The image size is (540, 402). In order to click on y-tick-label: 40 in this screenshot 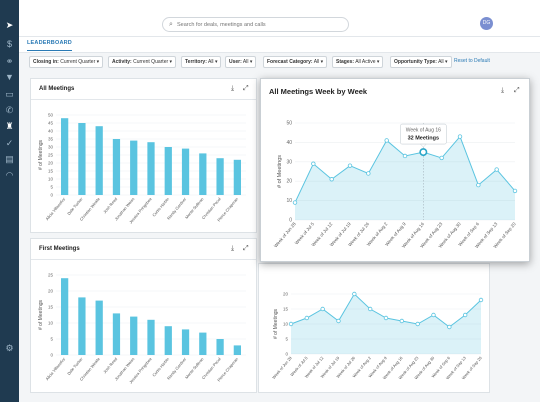, I will do `click(289, 143)`.